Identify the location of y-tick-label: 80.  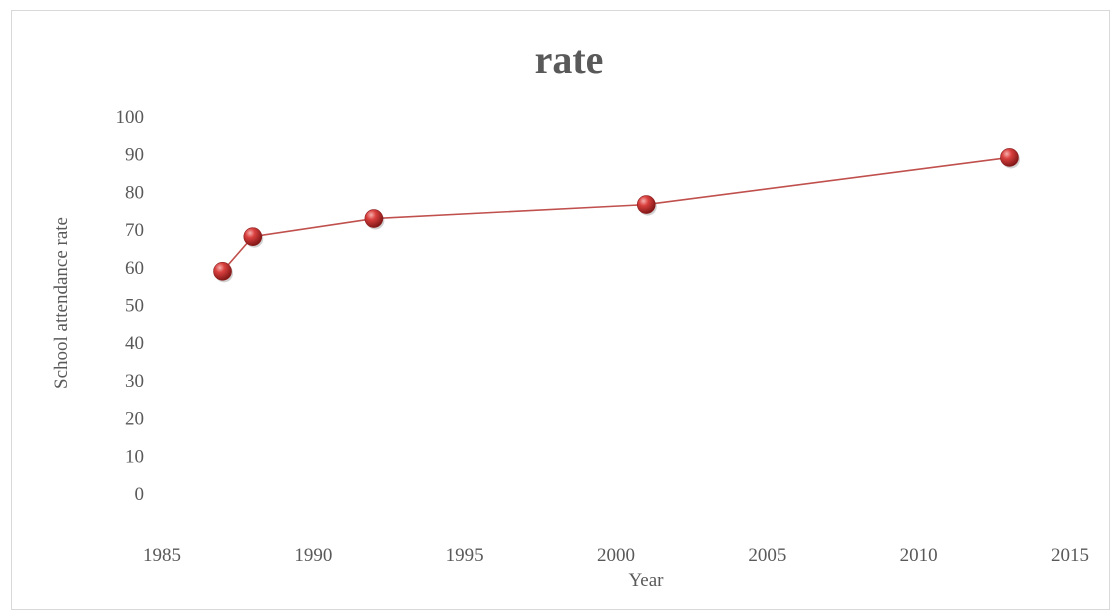
(134, 192).